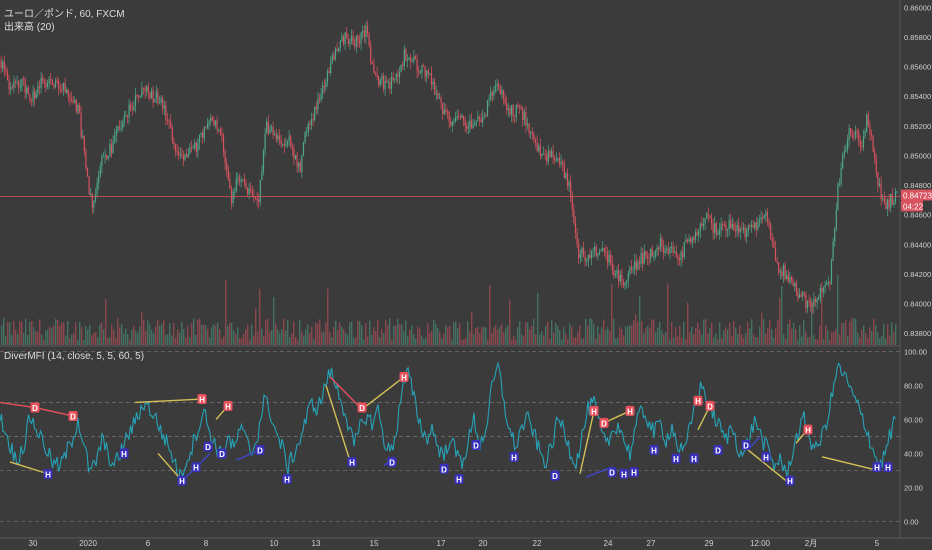  I want to click on divergence-line-bull, so click(168, 401).